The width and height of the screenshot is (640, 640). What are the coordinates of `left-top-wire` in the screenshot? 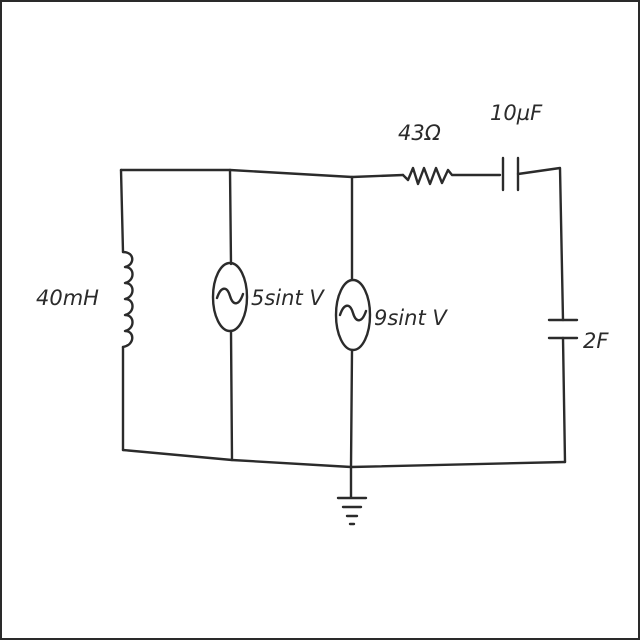 It's located at (122, 211).